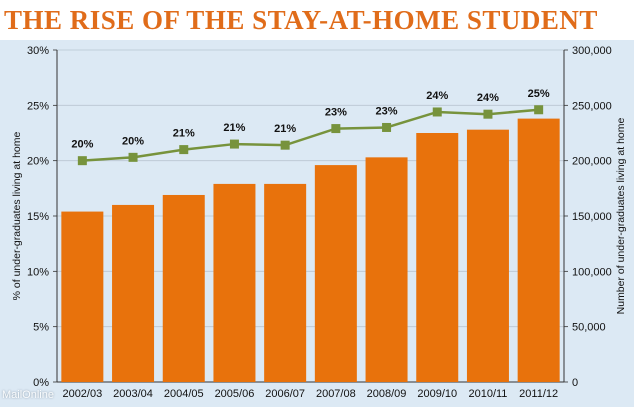 The image size is (634, 407). Describe the element at coordinates (538, 394) in the screenshot. I see `x-tick-label: 2011/12` at that location.